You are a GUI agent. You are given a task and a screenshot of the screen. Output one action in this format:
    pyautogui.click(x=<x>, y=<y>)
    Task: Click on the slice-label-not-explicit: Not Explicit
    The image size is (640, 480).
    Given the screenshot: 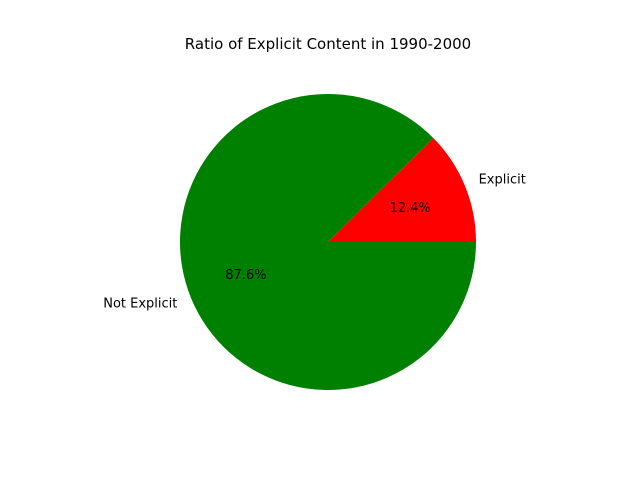 What is the action you would take?
    pyautogui.click(x=140, y=303)
    